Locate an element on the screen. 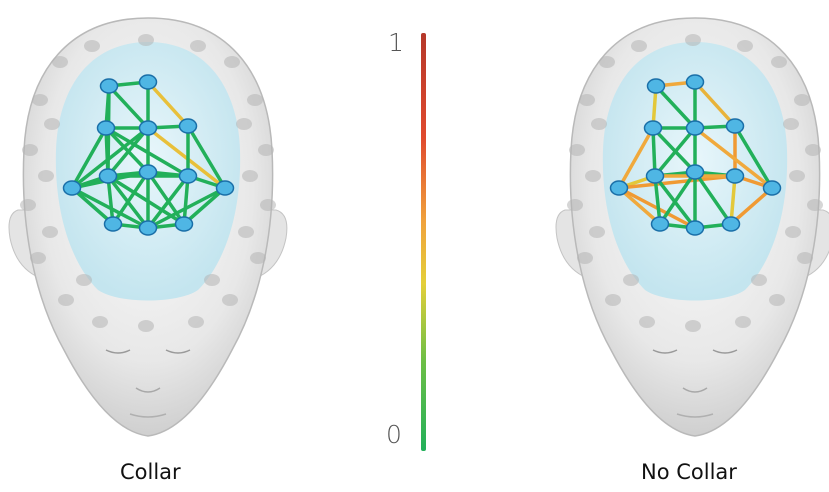  scale-min-label: 0 is located at coordinates (394, 434).